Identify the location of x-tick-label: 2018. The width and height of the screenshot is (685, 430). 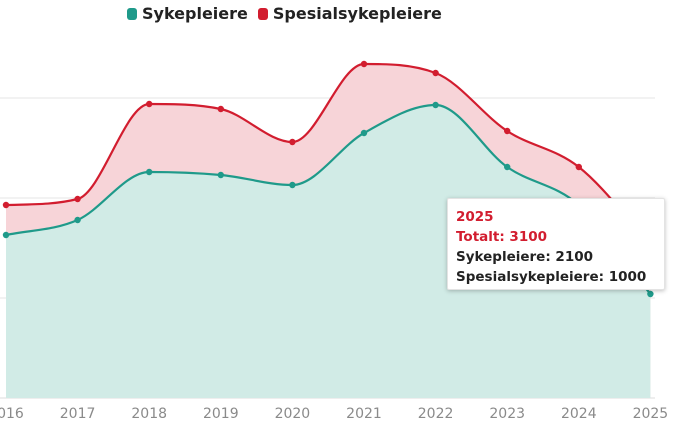
(149, 414).